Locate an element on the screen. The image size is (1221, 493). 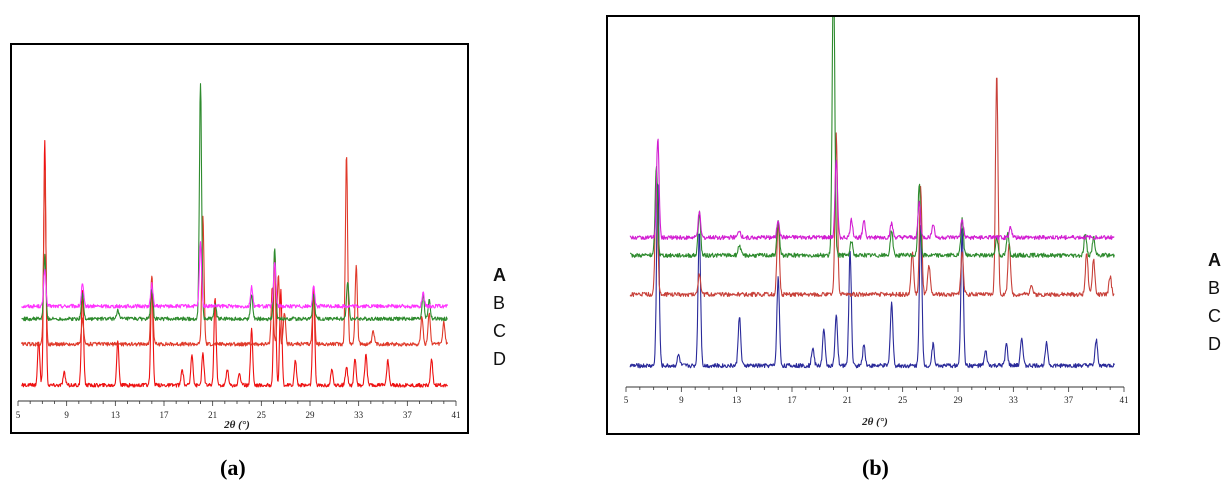
x-tick-label-a: 9 is located at coordinates (66, 415).